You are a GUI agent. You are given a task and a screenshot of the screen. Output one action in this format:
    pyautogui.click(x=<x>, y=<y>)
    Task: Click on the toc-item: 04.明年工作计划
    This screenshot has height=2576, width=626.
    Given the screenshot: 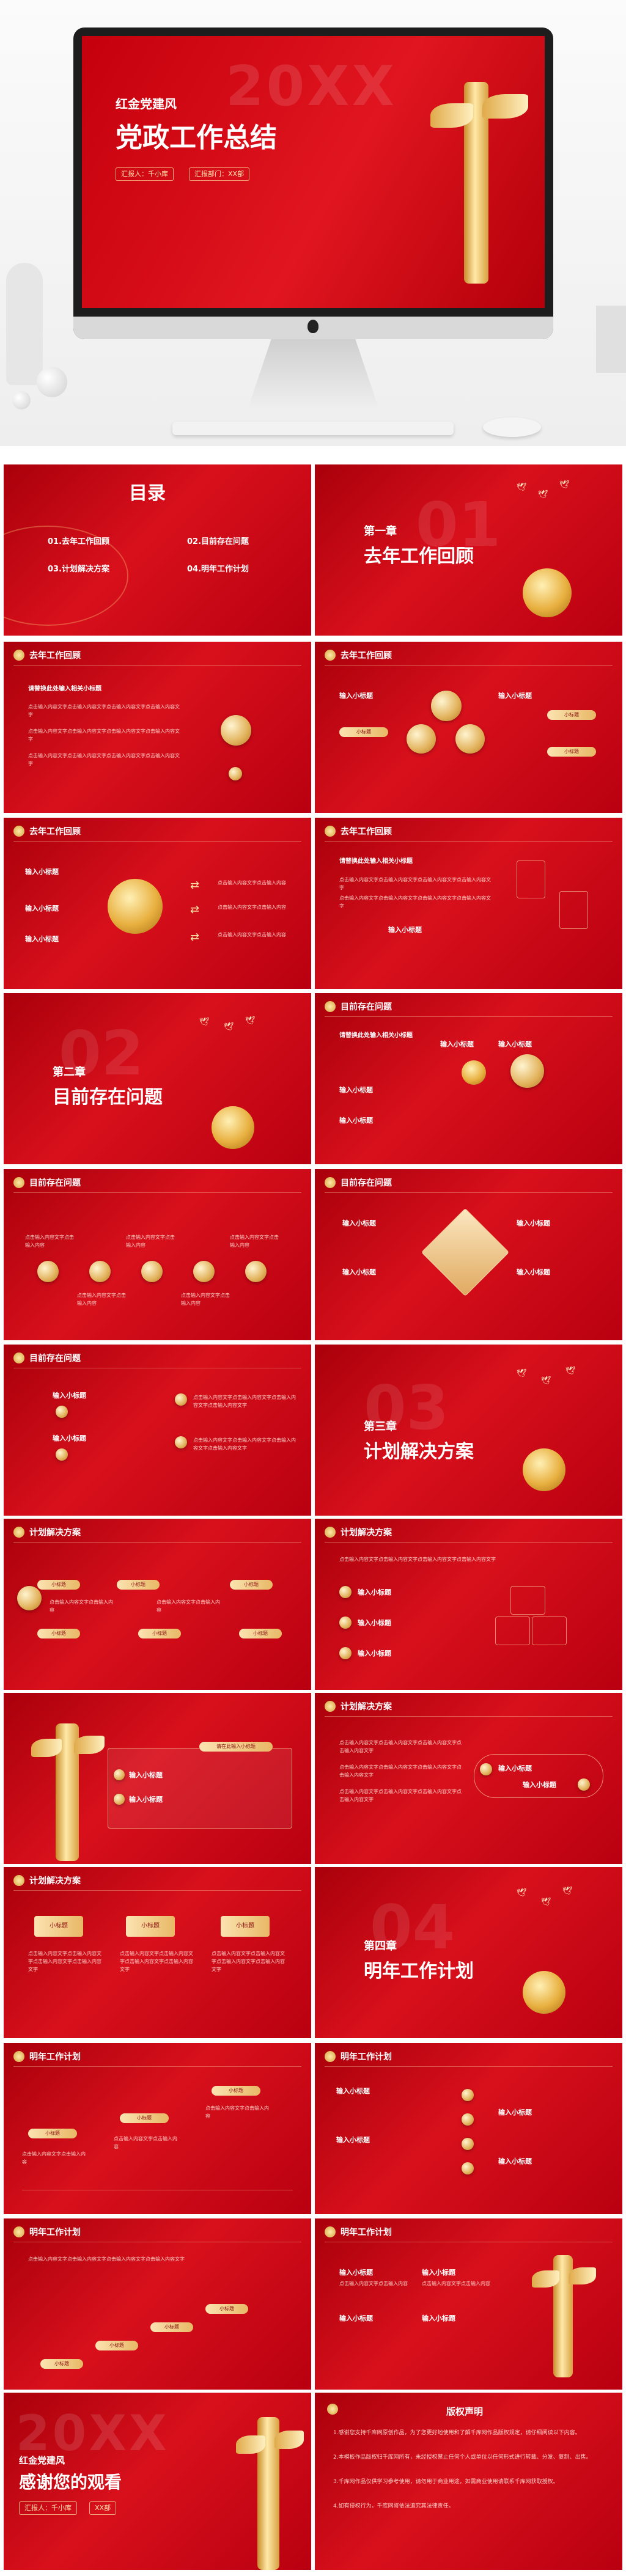 What is the action you would take?
    pyautogui.click(x=218, y=569)
    